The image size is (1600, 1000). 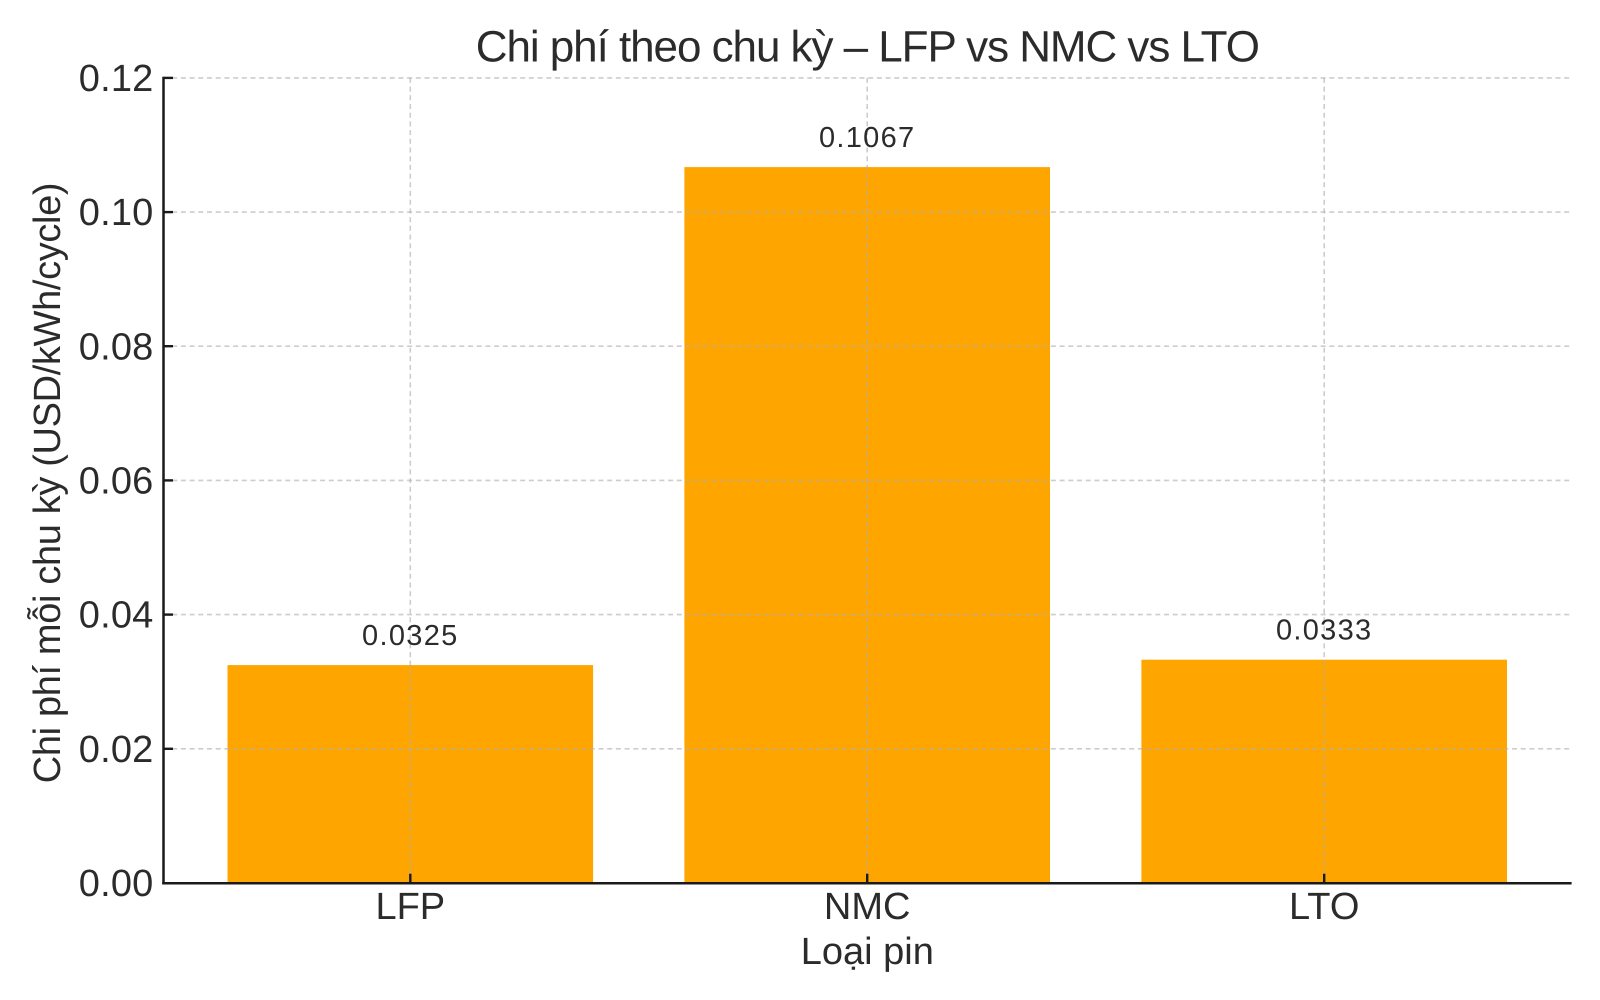 I want to click on svg-text: NMC, so click(x=867, y=907).